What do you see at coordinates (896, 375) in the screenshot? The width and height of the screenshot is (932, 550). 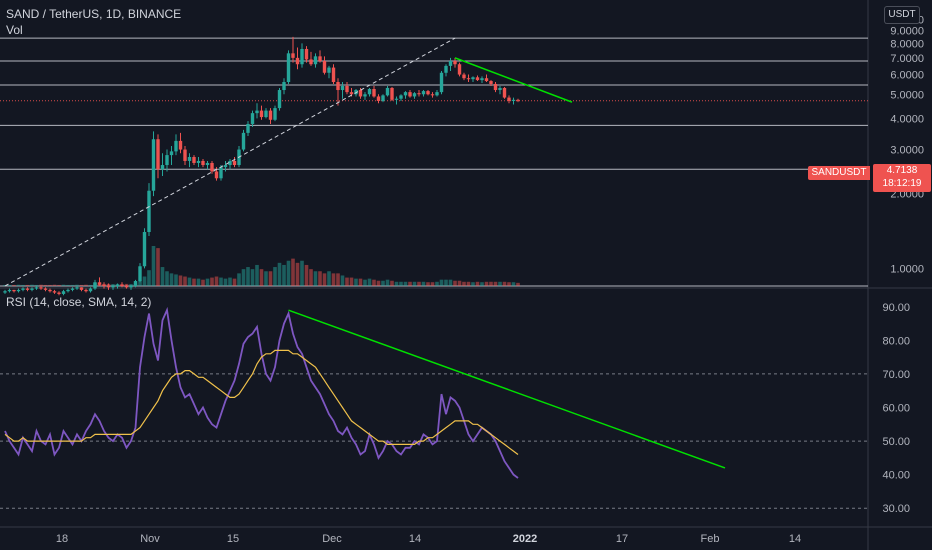 I see `rsi-axis-tick-label: 70.00` at bounding box center [896, 375].